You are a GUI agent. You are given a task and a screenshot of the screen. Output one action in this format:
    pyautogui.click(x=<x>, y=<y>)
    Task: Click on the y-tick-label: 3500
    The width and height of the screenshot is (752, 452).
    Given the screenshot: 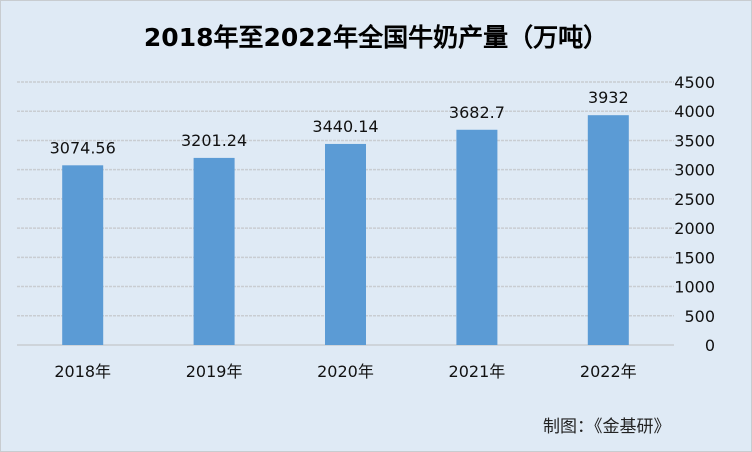 What is the action you would take?
    pyautogui.click(x=694, y=140)
    